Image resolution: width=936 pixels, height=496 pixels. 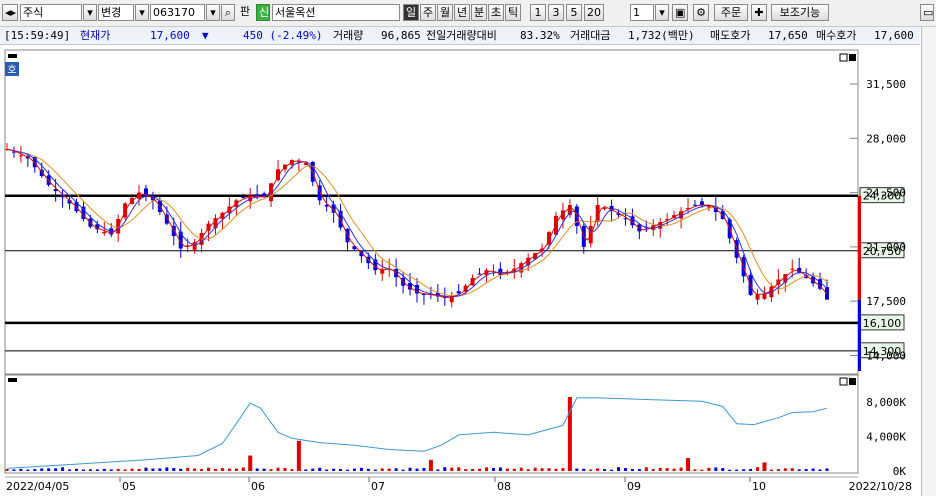 What do you see at coordinates (90, 12) in the screenshot?
I see `market-dropdown-icon: ▾` at bounding box center [90, 12].